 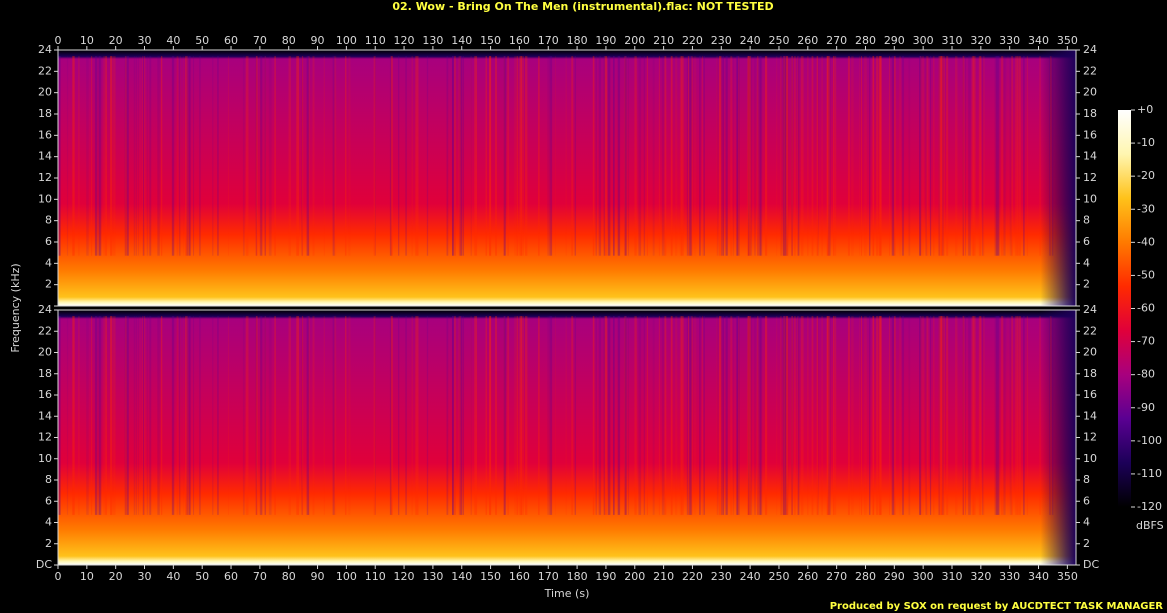 What do you see at coordinates (548, 40) in the screenshot?
I see `x-tick-label-top: 170` at bounding box center [548, 40].